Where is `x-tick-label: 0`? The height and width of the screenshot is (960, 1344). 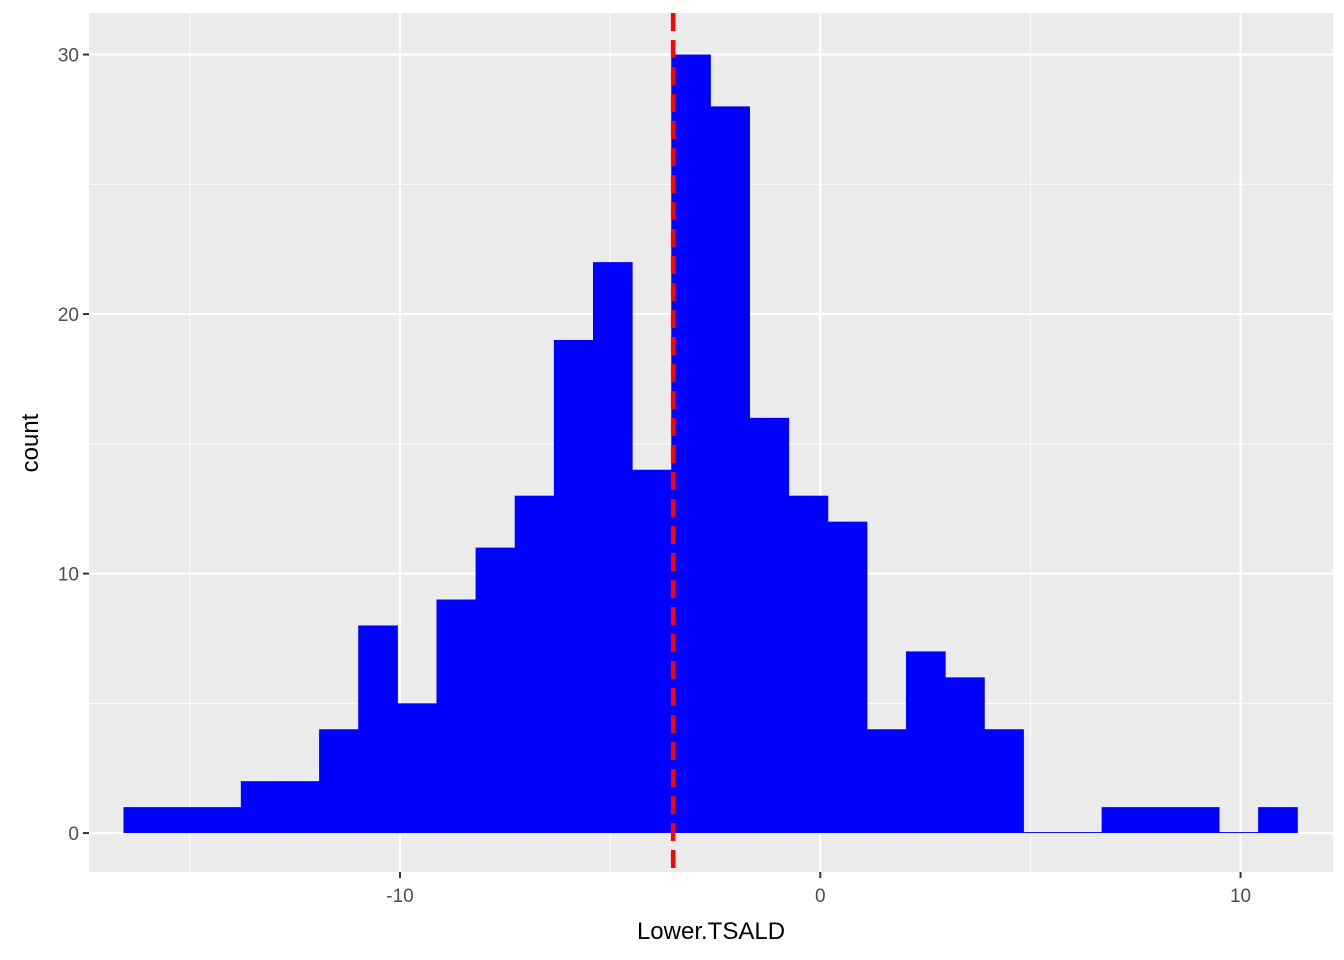
x-tick-label: 0 is located at coordinates (820, 896).